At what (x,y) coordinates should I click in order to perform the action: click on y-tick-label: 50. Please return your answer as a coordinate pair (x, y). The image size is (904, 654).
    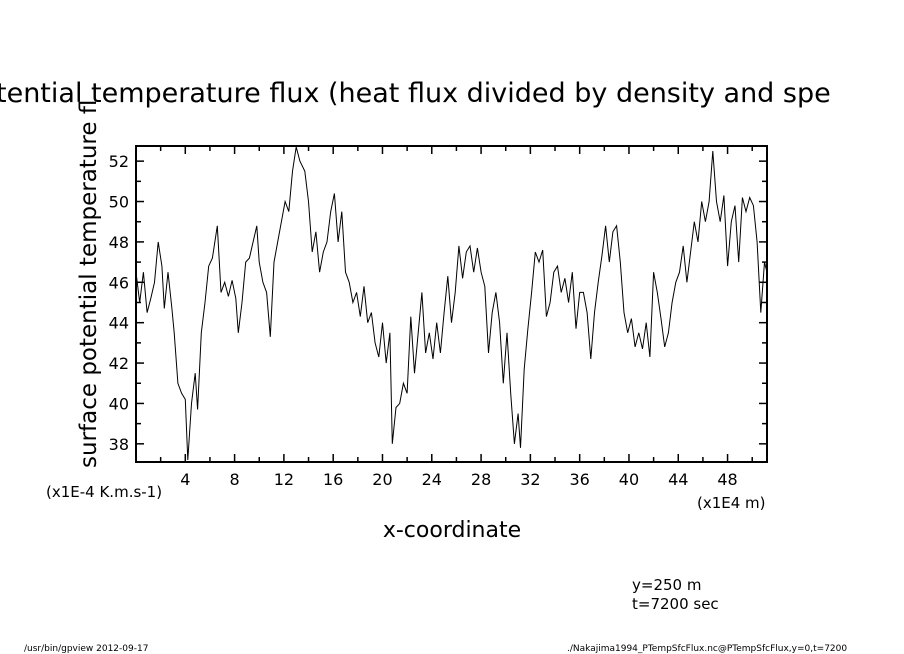
    Looking at the image, I should click on (119, 202).